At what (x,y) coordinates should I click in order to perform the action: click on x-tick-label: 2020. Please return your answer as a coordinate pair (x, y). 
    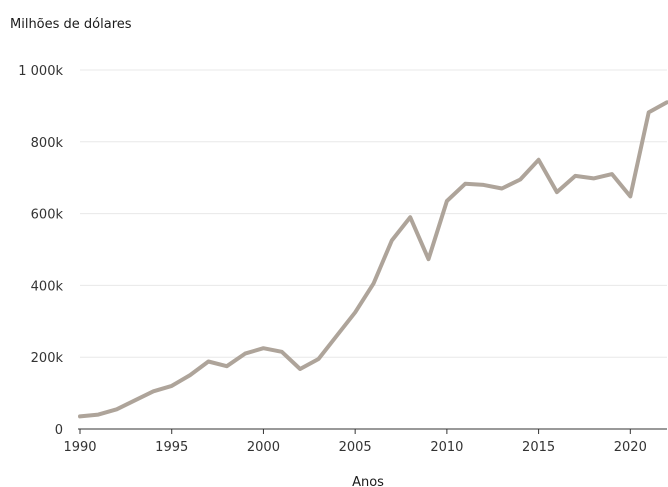
    Looking at the image, I should click on (630, 447).